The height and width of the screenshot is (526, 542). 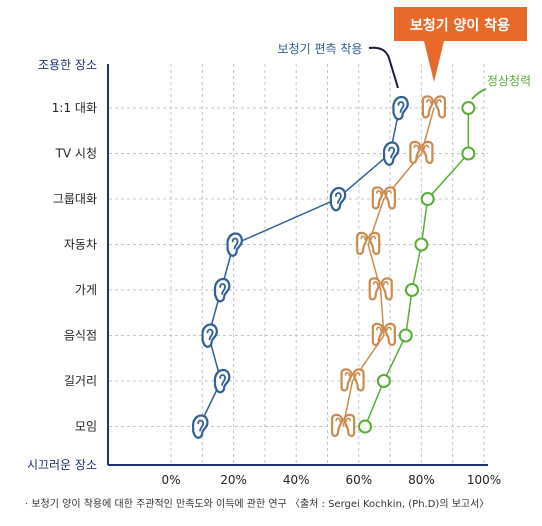 I want to click on normal-callout-text: 정상청력, so click(x=509, y=81).